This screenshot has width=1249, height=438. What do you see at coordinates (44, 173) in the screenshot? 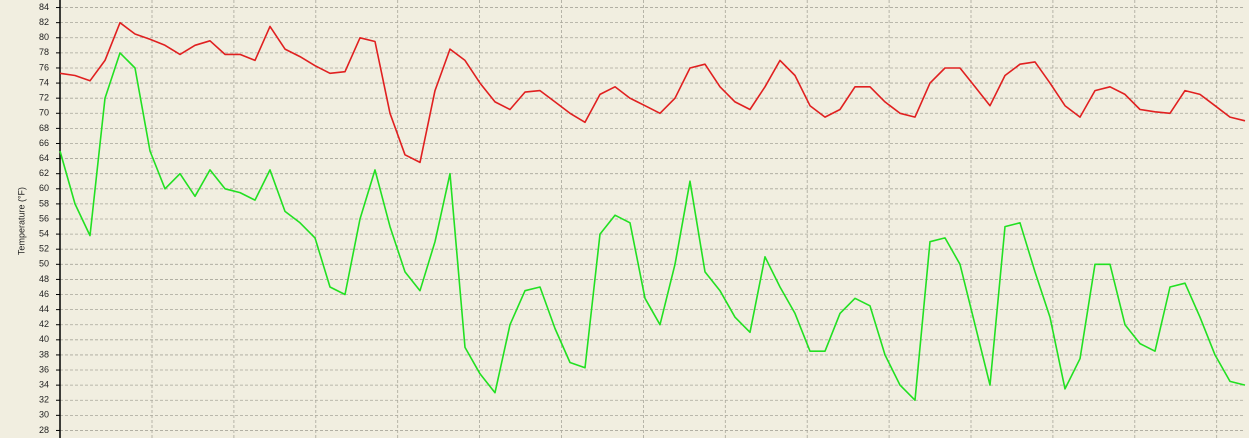
I see `y-tick-label: 62` at bounding box center [44, 173].